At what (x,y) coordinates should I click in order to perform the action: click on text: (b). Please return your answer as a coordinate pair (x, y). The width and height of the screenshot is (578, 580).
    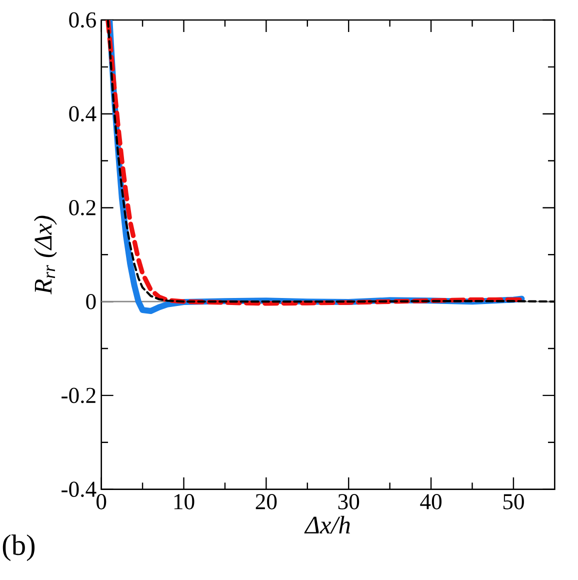
    Looking at the image, I should click on (18, 548).